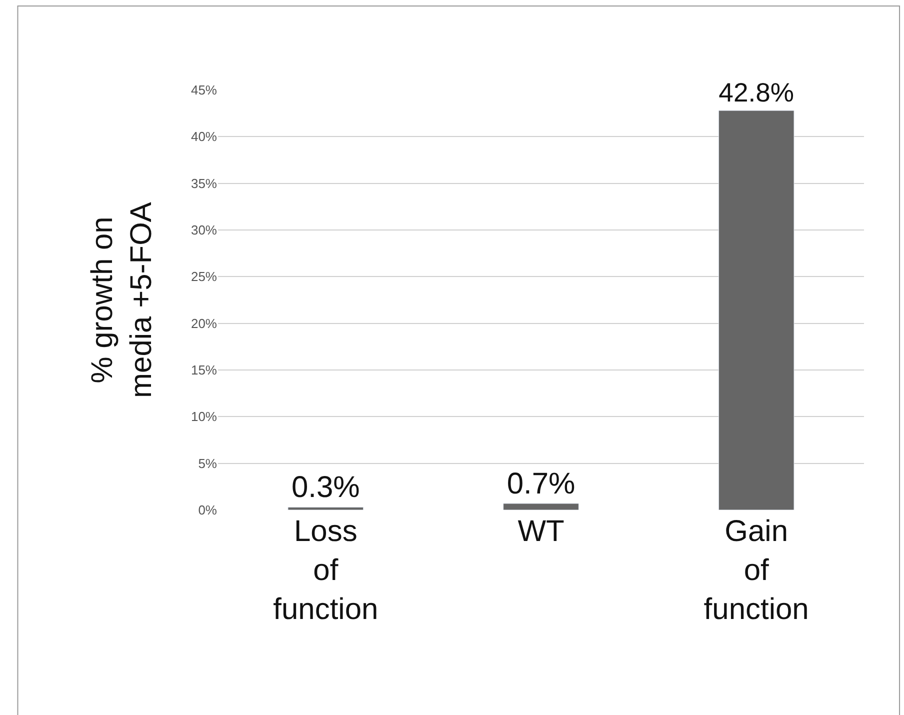  I want to click on y-tick-label: 30%, so click(204, 230).